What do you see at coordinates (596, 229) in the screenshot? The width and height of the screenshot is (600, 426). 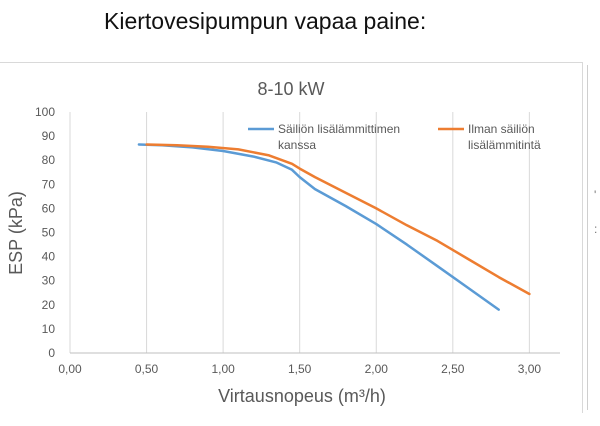 I see `cropped-mark-bottom: :` at bounding box center [596, 229].